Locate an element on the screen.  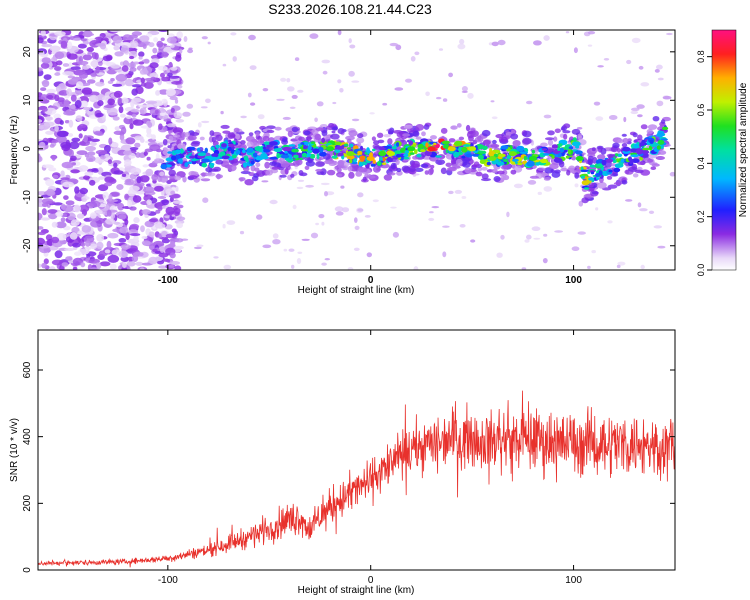
signal-peak is located at coordinates (472, 149).